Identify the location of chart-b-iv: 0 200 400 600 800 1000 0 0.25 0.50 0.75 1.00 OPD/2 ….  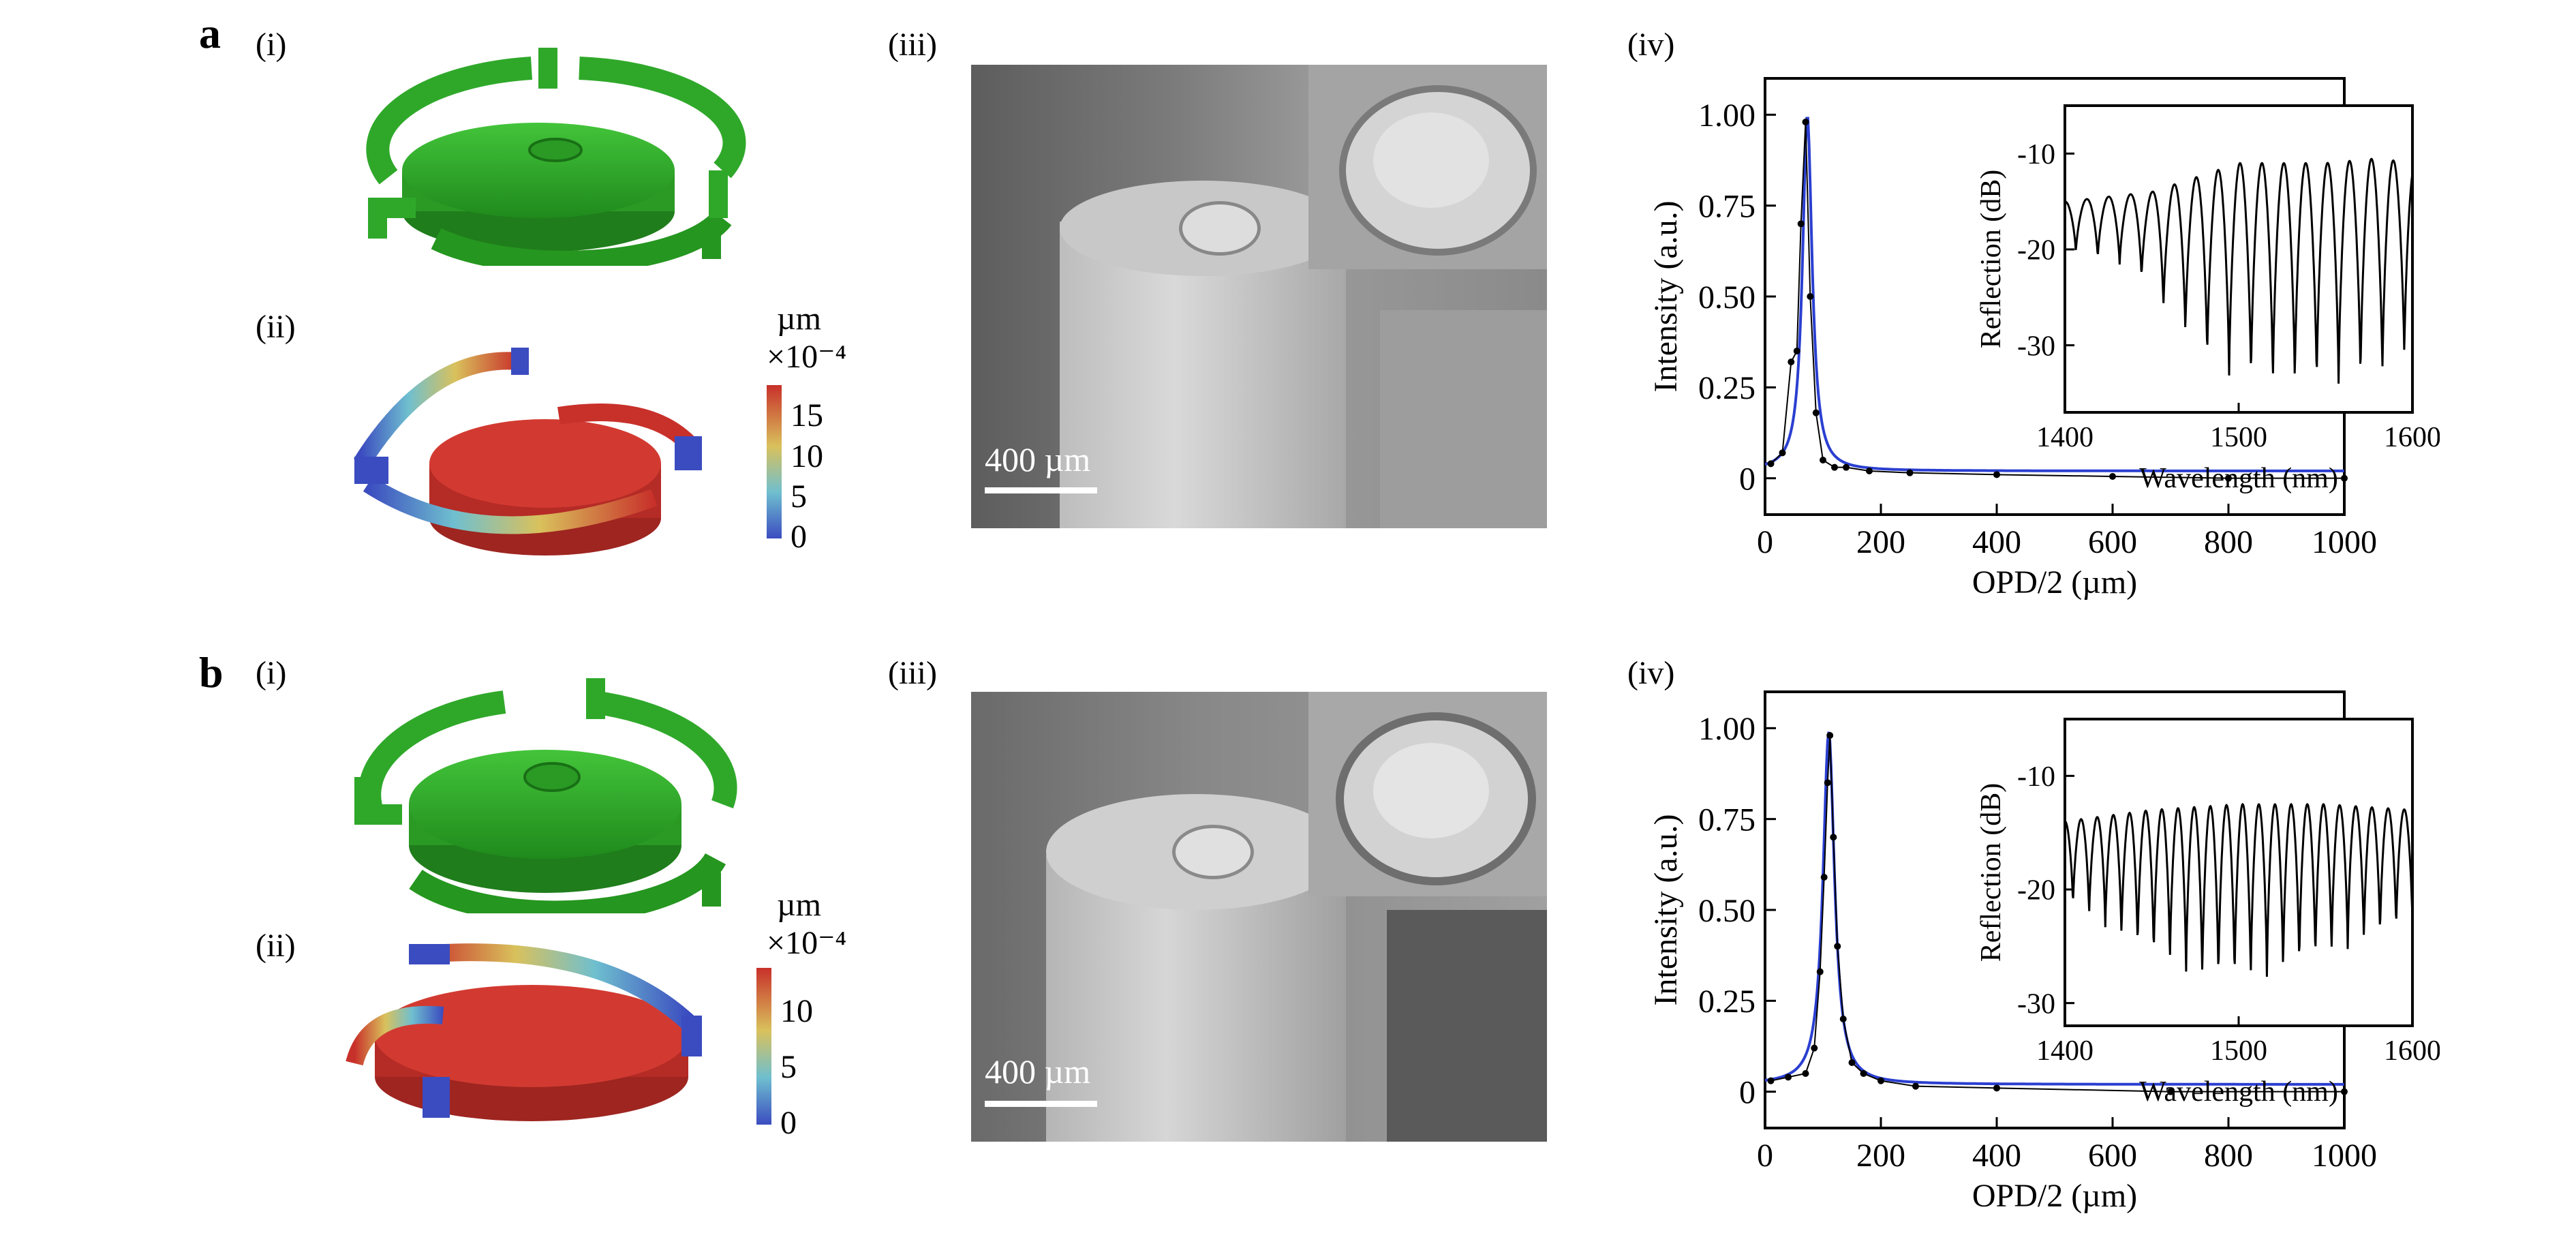
(2044, 952).